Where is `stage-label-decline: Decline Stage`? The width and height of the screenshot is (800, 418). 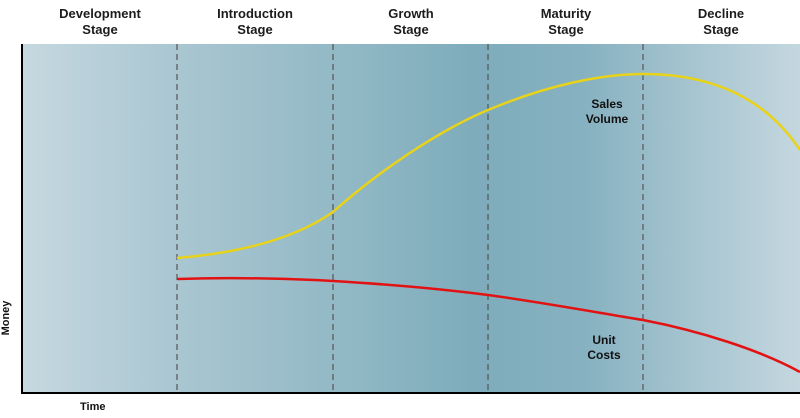 stage-label-decline: Decline Stage is located at coordinates (721, 21).